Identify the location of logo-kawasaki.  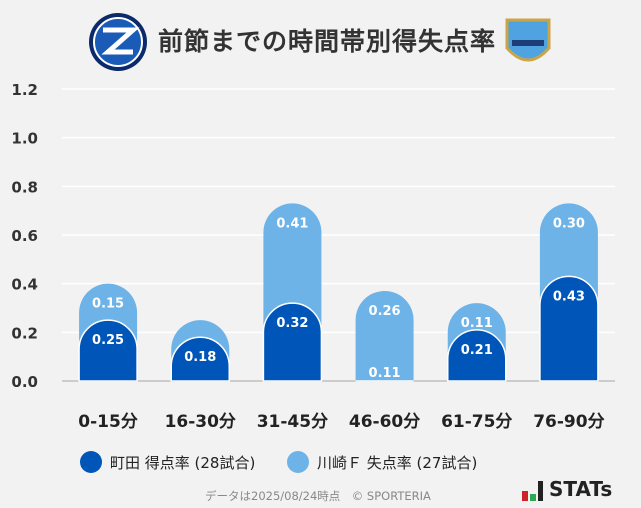
(528, 40).